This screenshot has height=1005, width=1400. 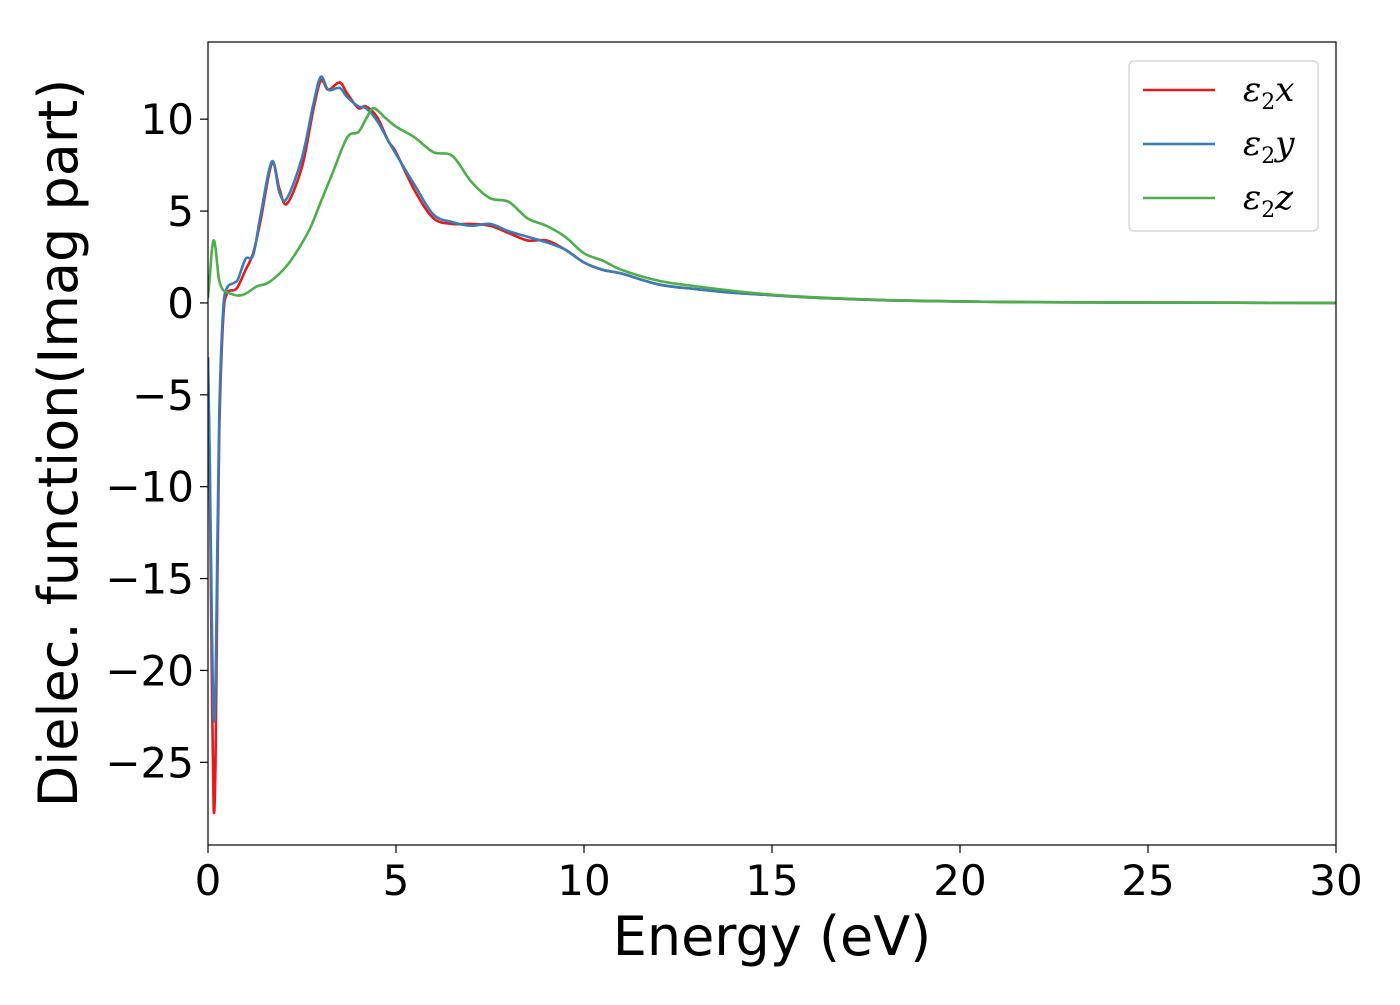 I want to click on x-tick-label: 25, so click(x=1147, y=880).